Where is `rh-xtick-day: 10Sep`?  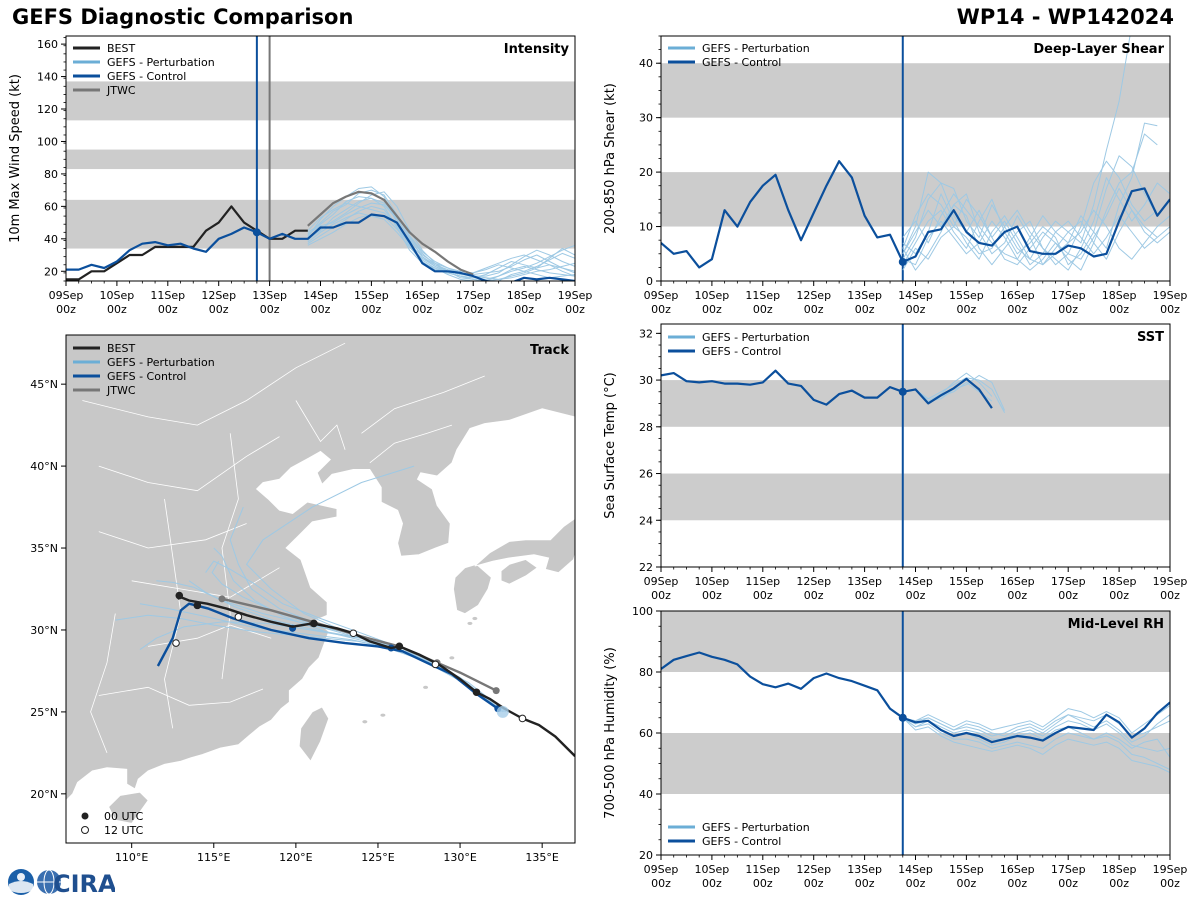 rh-xtick-day: 10Sep is located at coordinates (712, 869).